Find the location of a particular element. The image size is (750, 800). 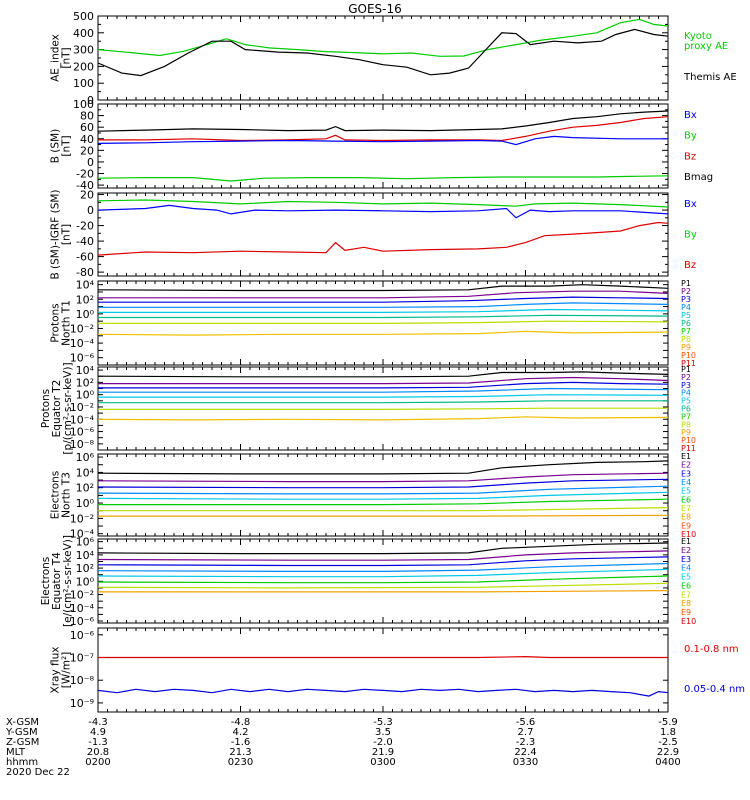

legend-label-bsm: Bx is located at coordinates (690, 115).